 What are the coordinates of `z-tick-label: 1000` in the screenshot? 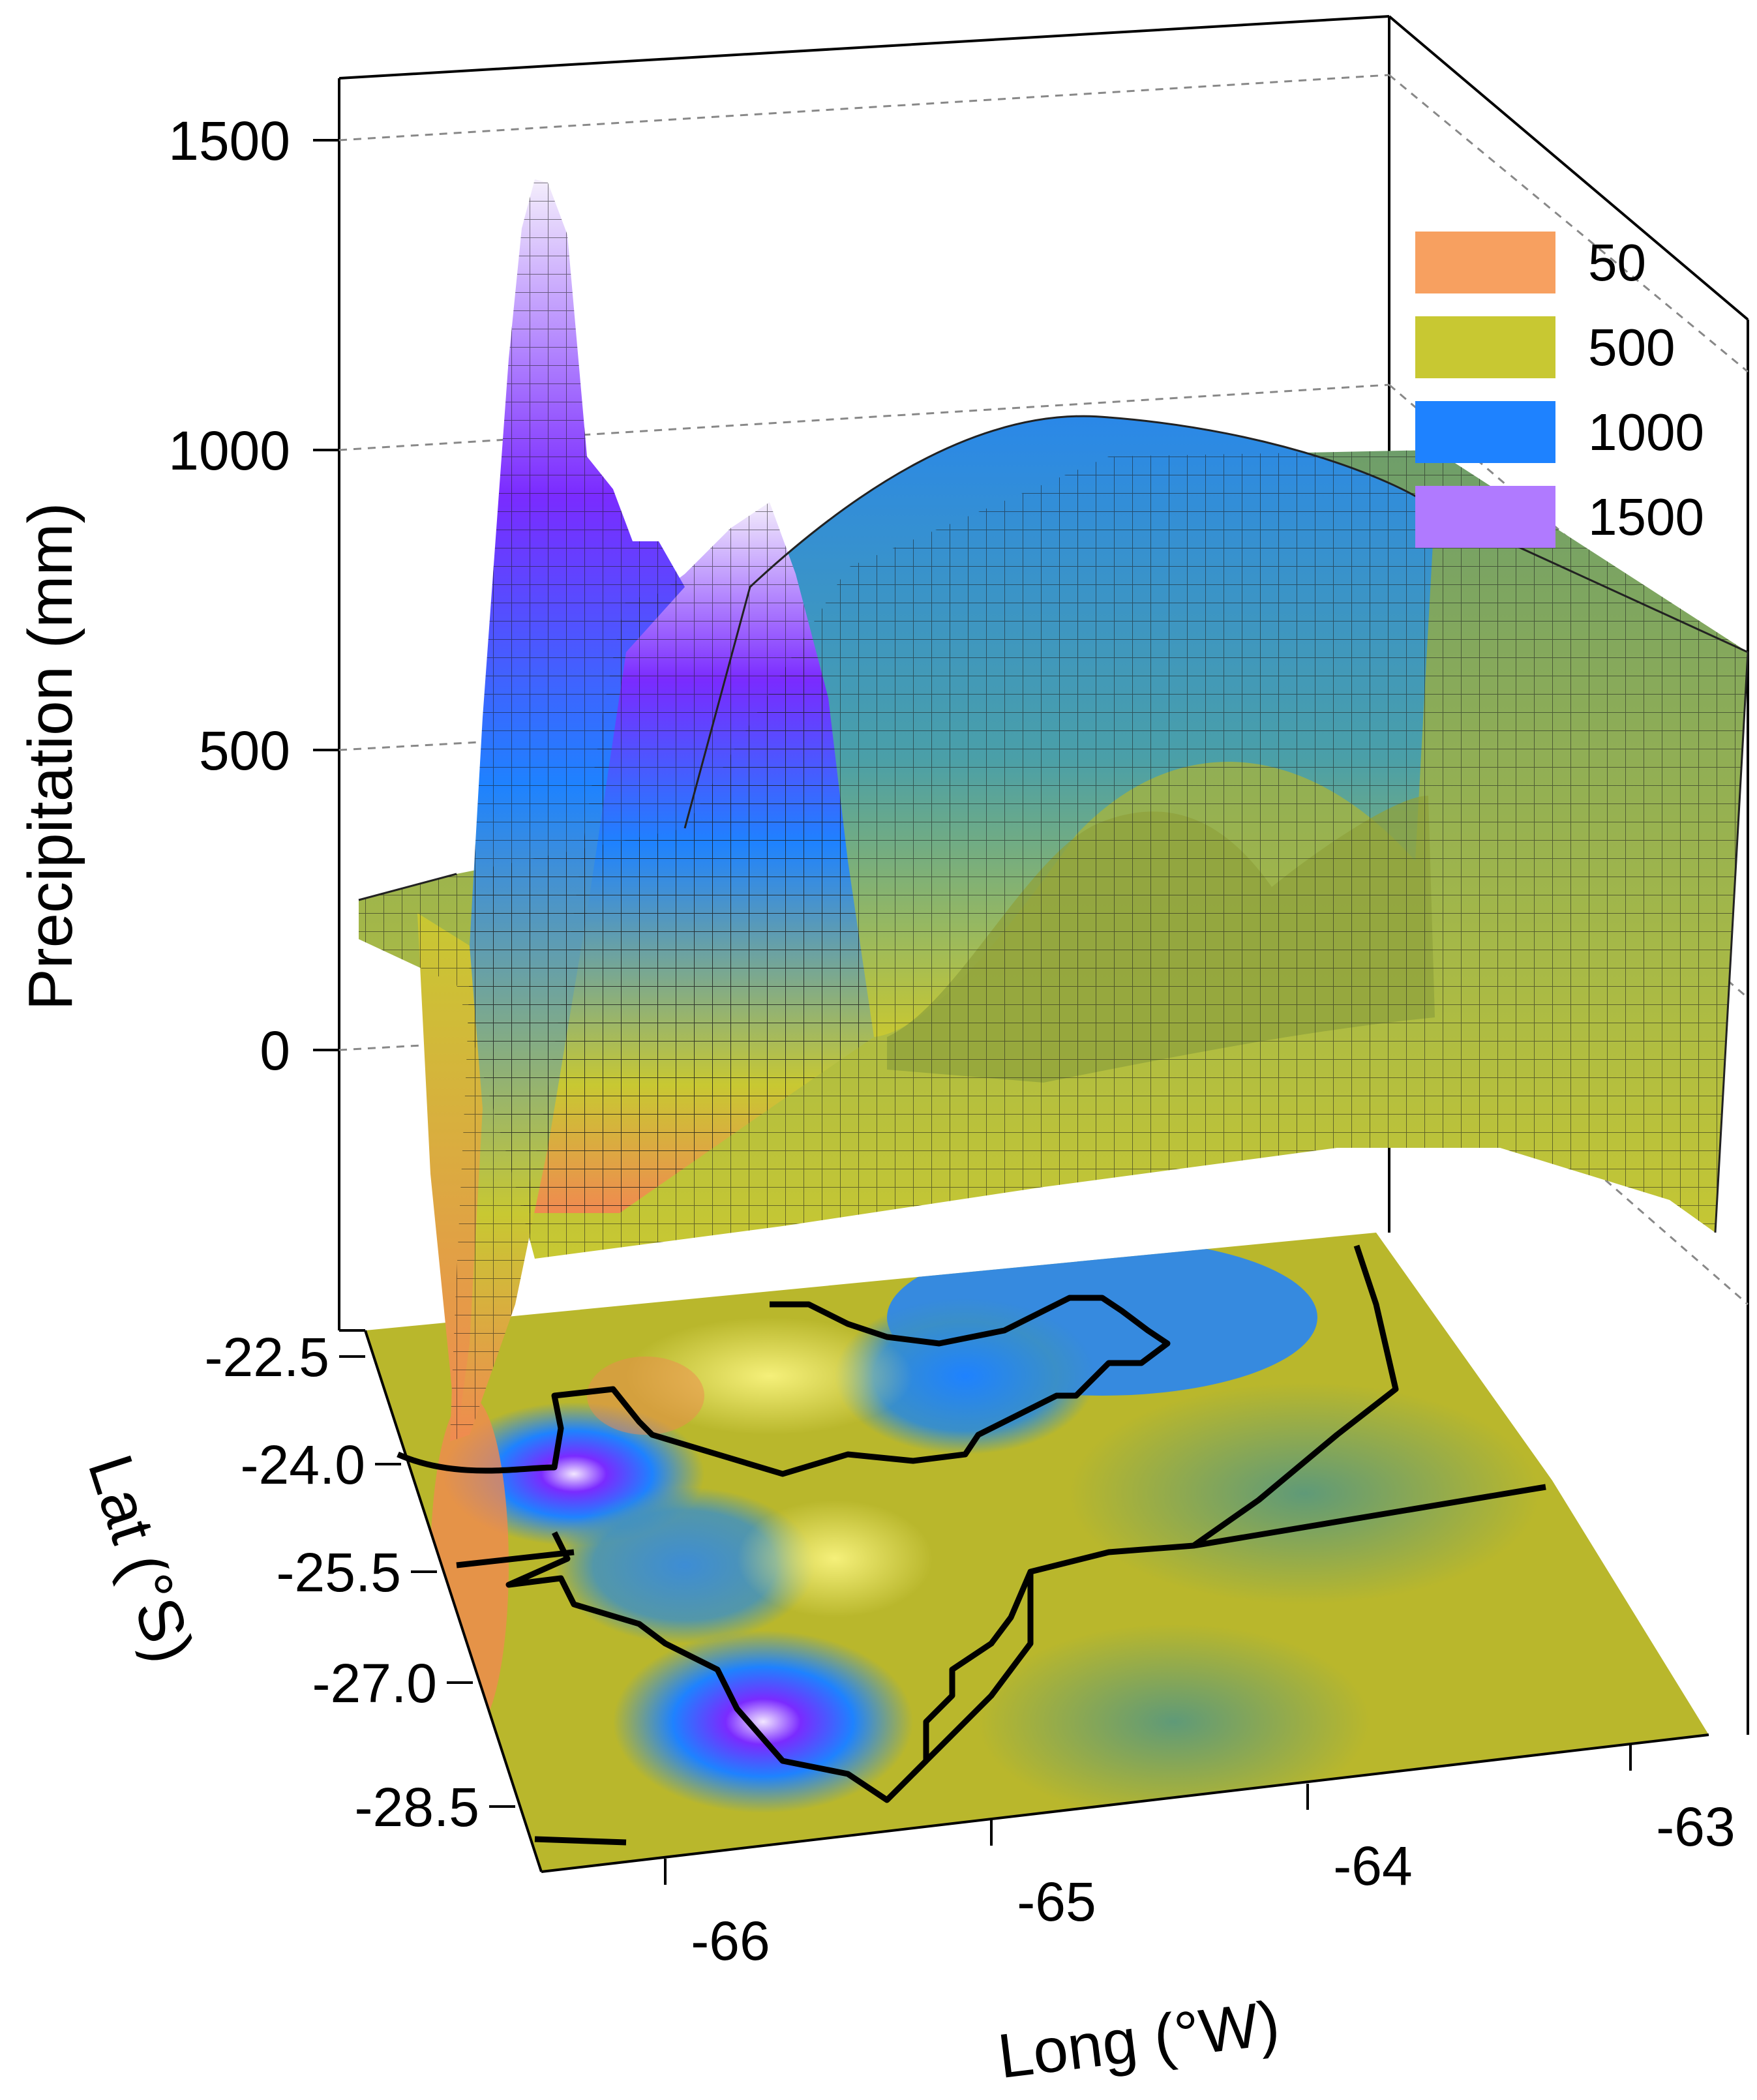 It's located at (229, 451).